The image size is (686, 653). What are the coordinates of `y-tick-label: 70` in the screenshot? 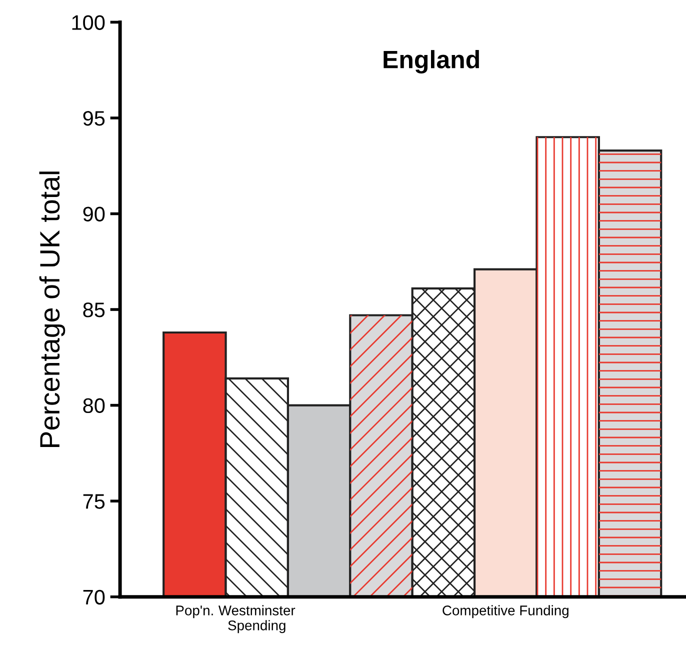 It's located at (94, 597).